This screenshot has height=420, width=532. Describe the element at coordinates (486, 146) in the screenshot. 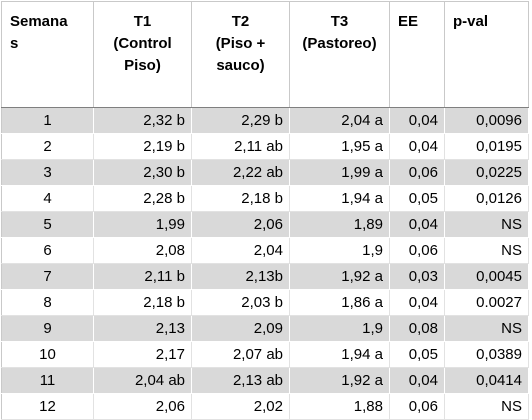

I see `p-val-cell: 0,0195` at that location.